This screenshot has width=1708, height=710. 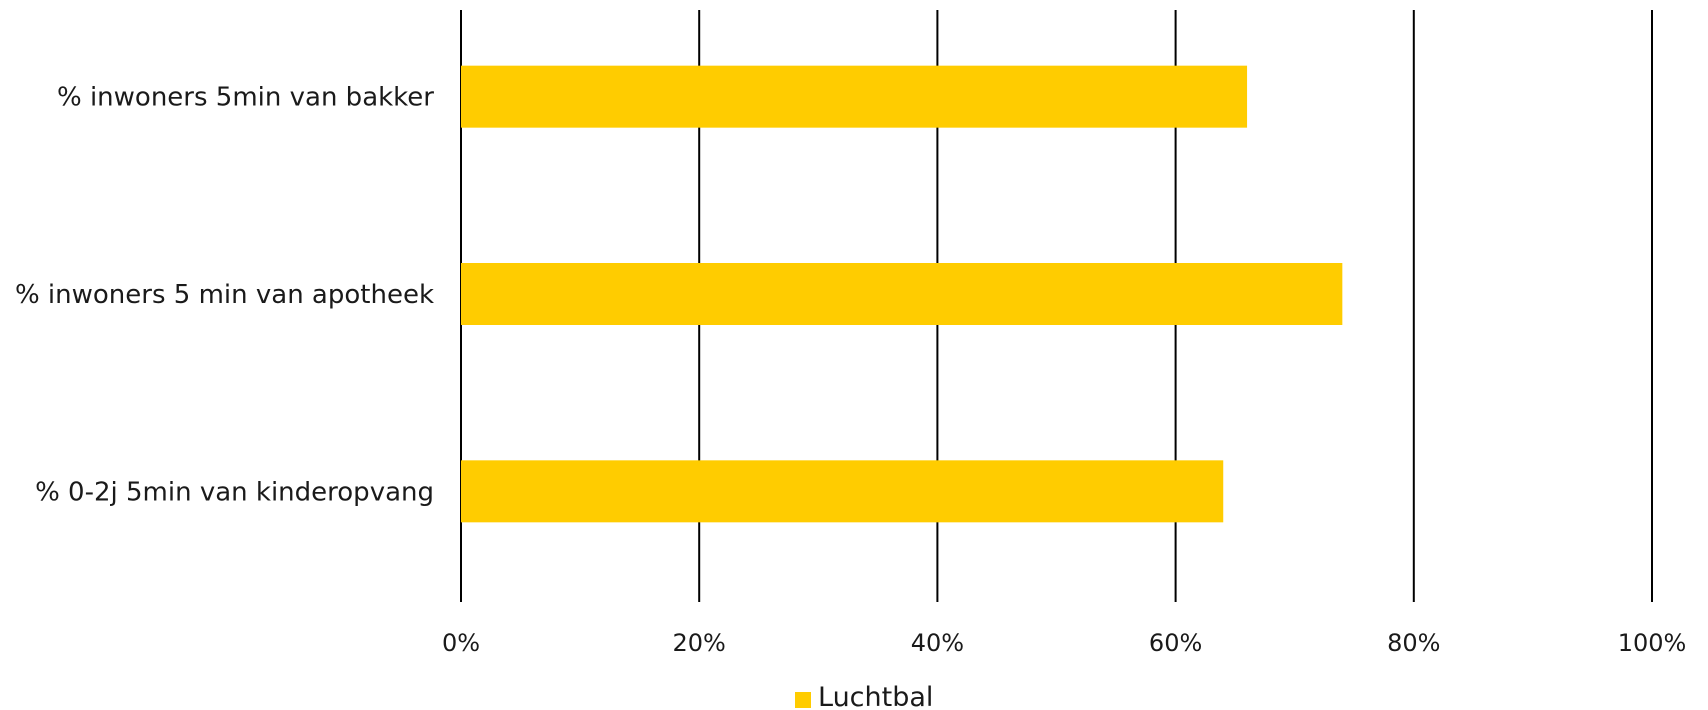 I want to click on x-tick-label: 20%, so click(x=699, y=643).